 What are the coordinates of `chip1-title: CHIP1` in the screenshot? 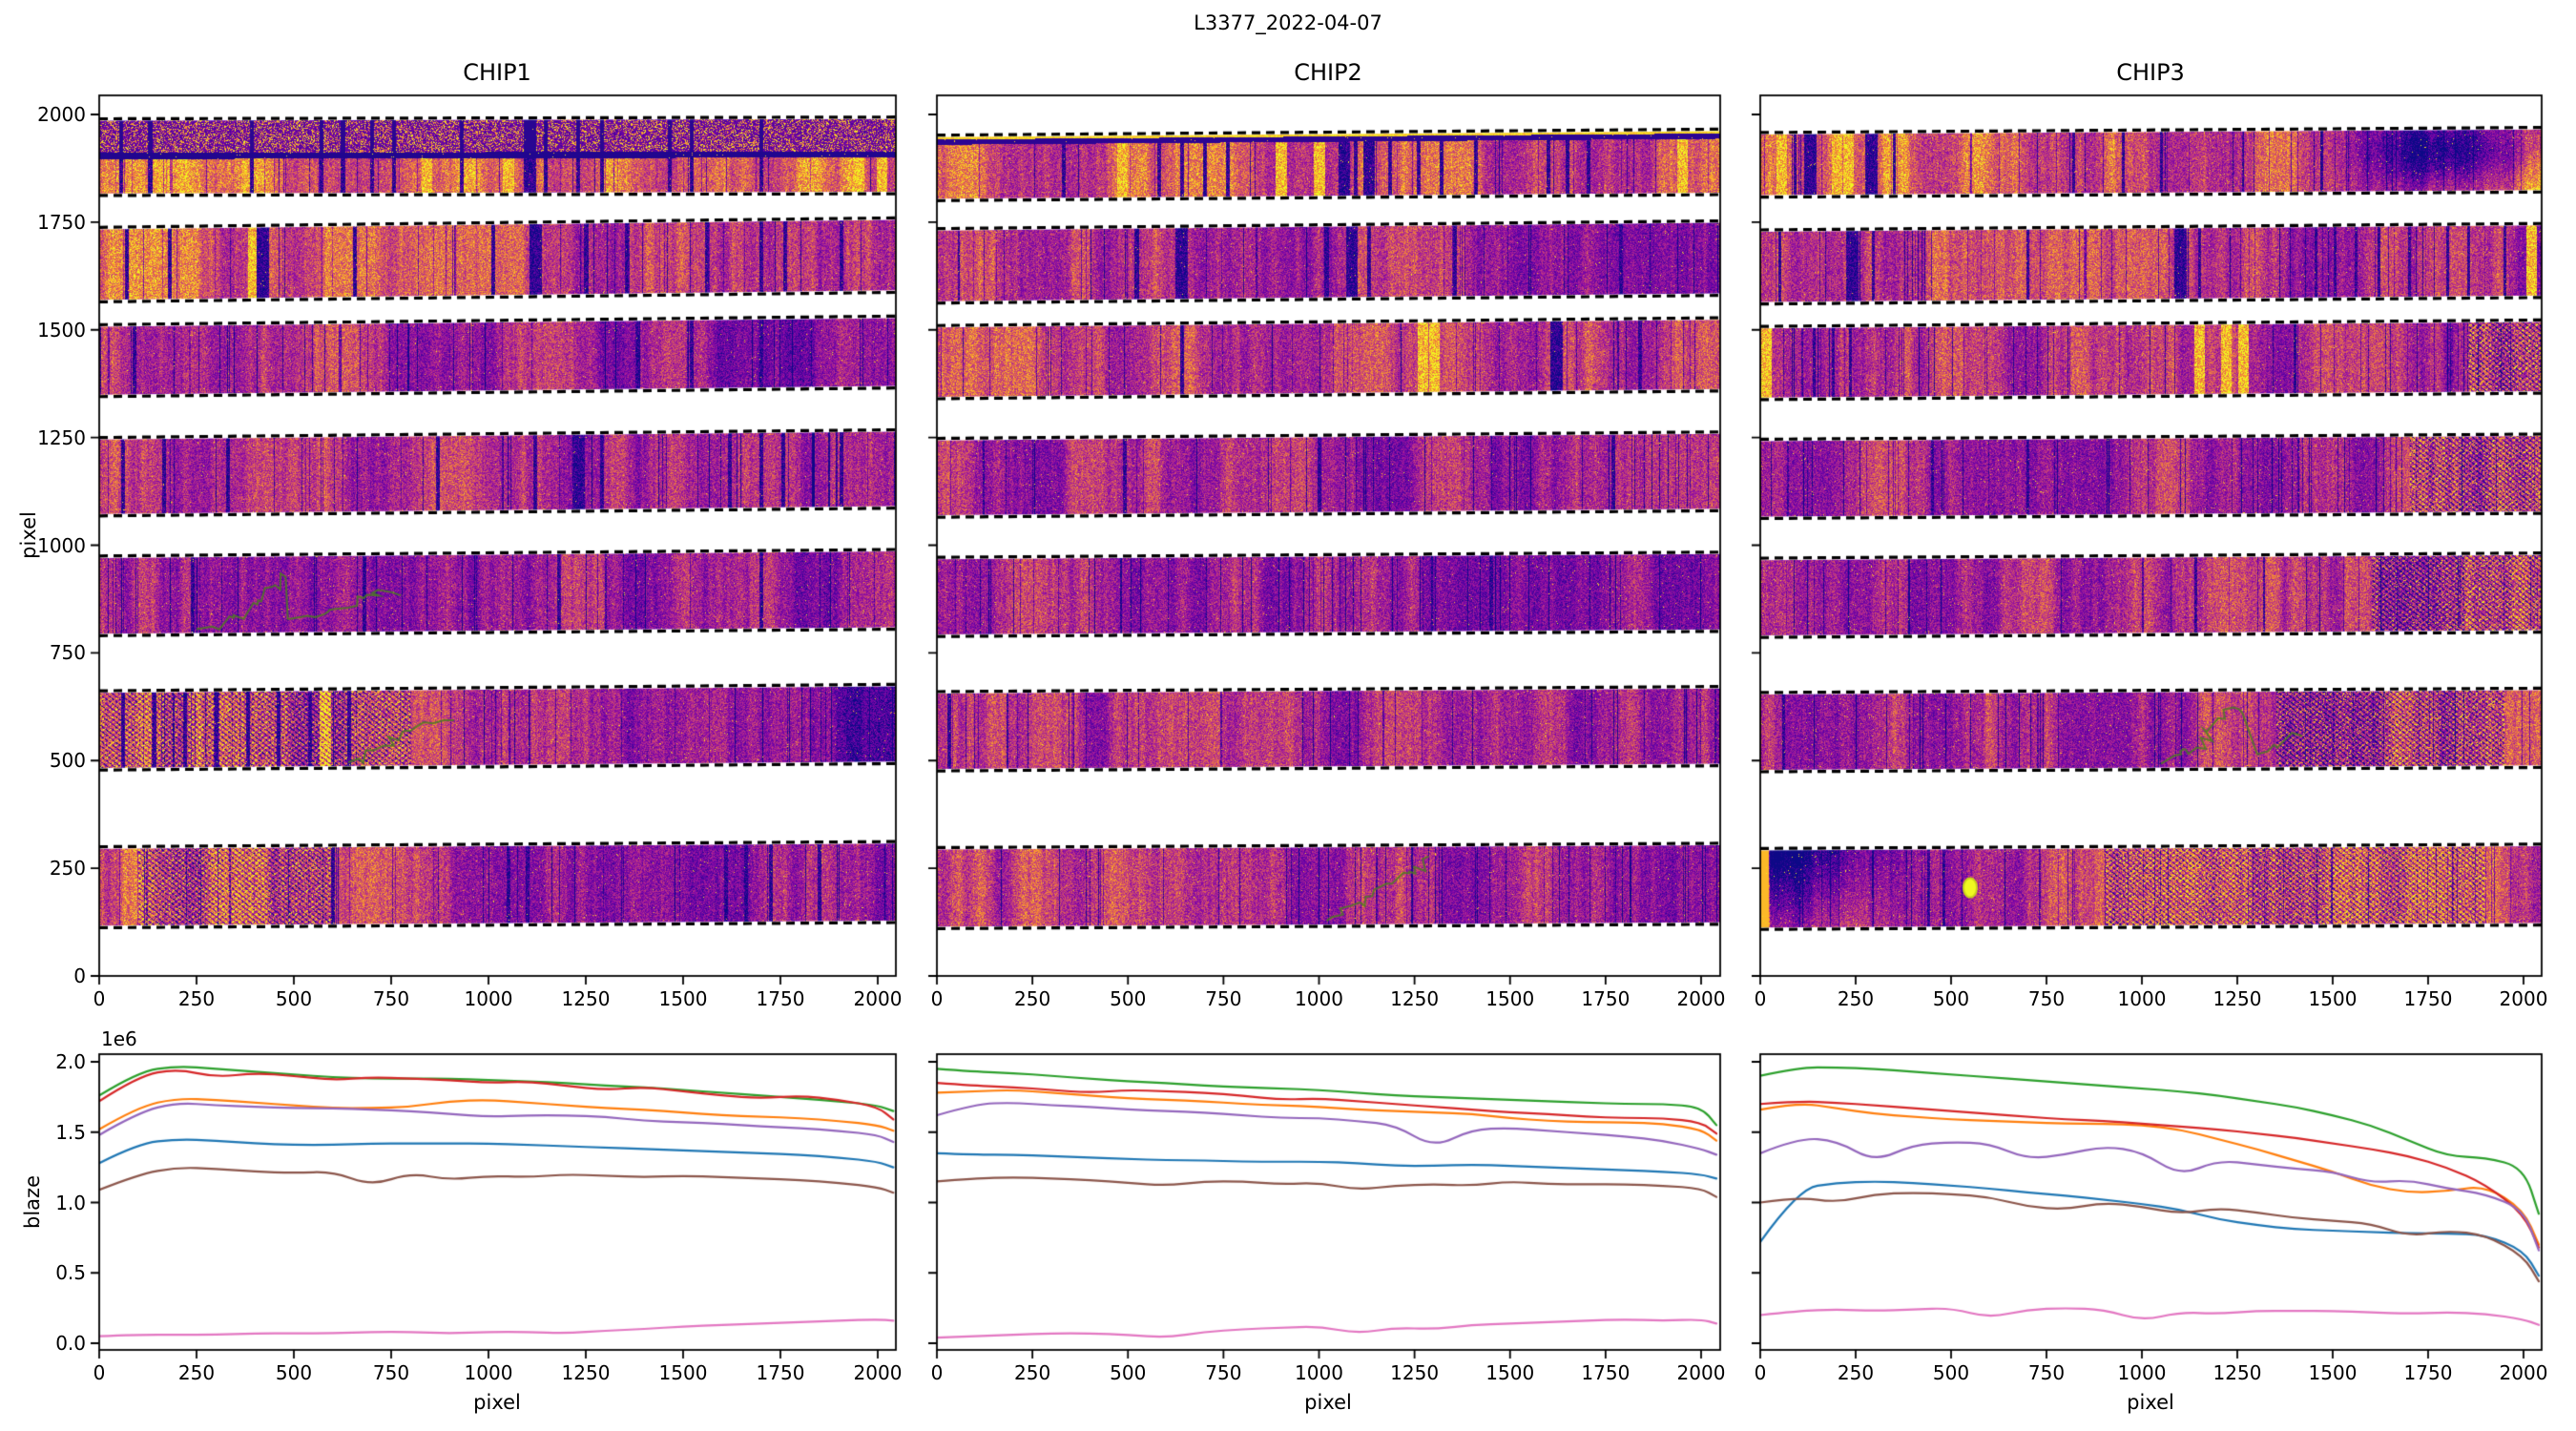 It's located at (497, 72).